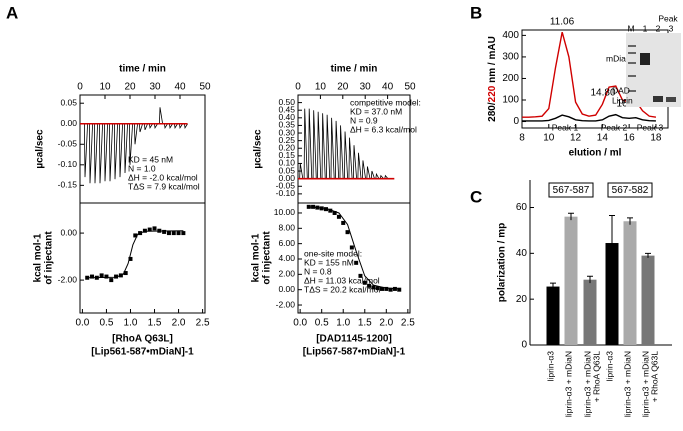  What do you see at coordinates (286, 109) in the screenshot?
I see `y-tick-label: 0.45` at bounding box center [286, 109].